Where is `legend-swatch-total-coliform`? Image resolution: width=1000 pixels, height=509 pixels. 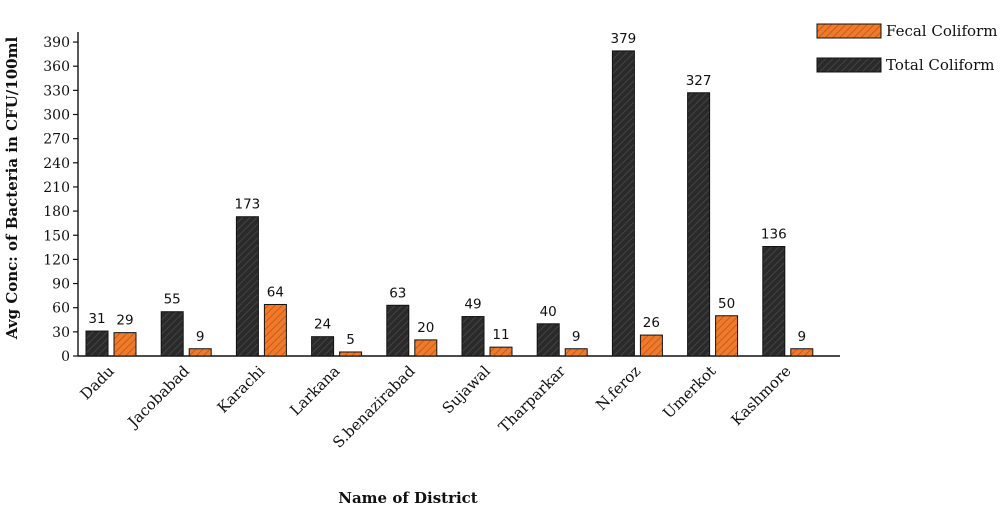
legend-swatch-total-coliform is located at coordinates (849, 65).